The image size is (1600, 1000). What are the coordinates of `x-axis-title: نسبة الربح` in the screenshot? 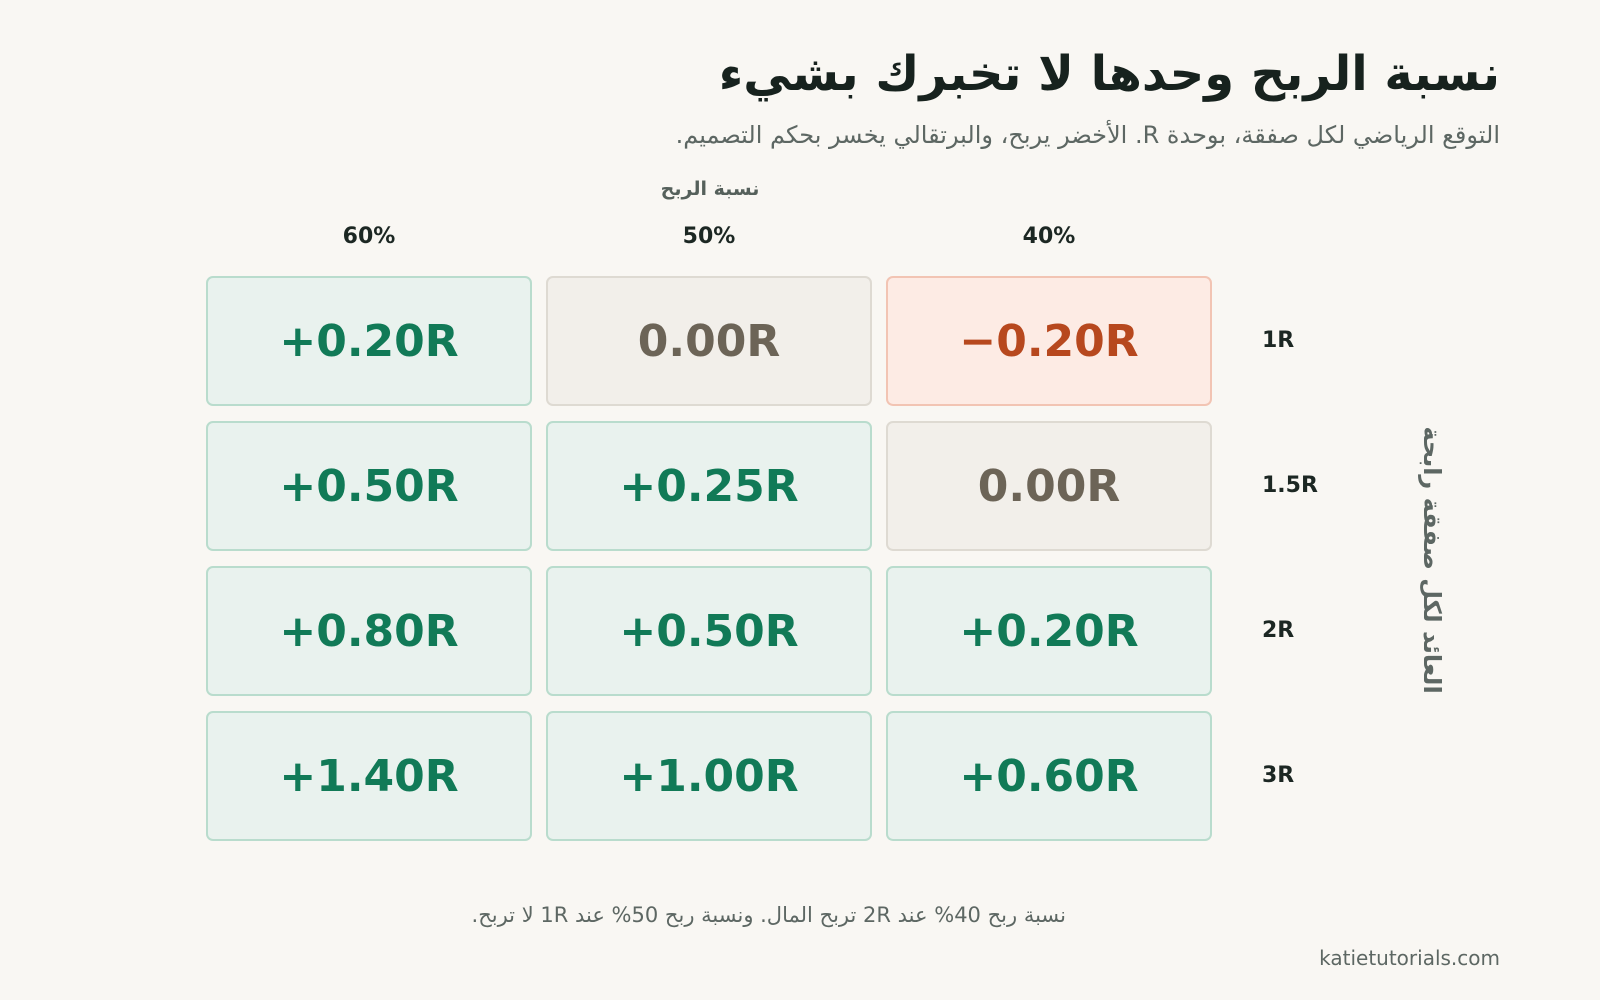 It's located at (710, 189).